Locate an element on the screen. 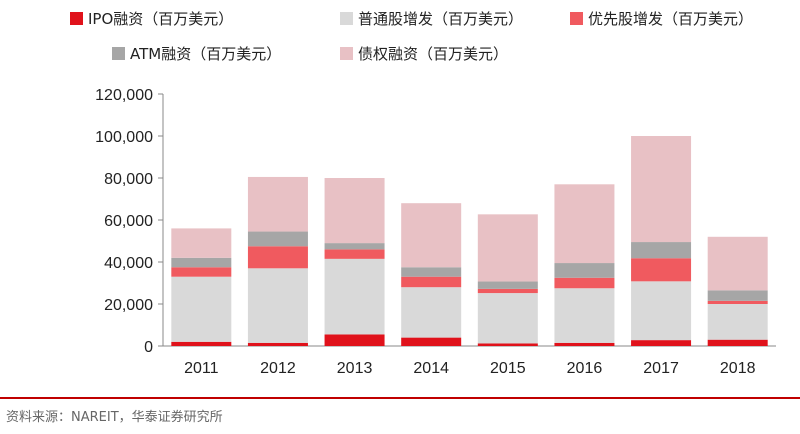 This screenshot has width=800, height=434. legend-label-debt: 债权融资（百万美元） is located at coordinates (433, 53).